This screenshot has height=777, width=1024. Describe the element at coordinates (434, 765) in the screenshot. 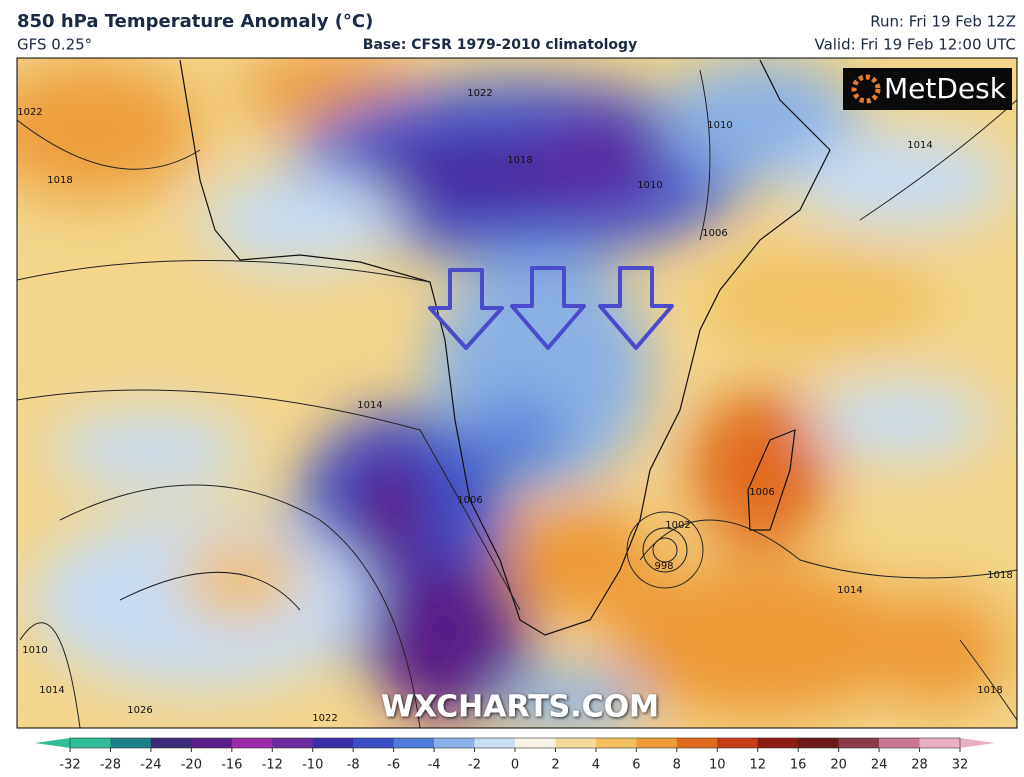

I see `colorbar-label: -4` at that location.